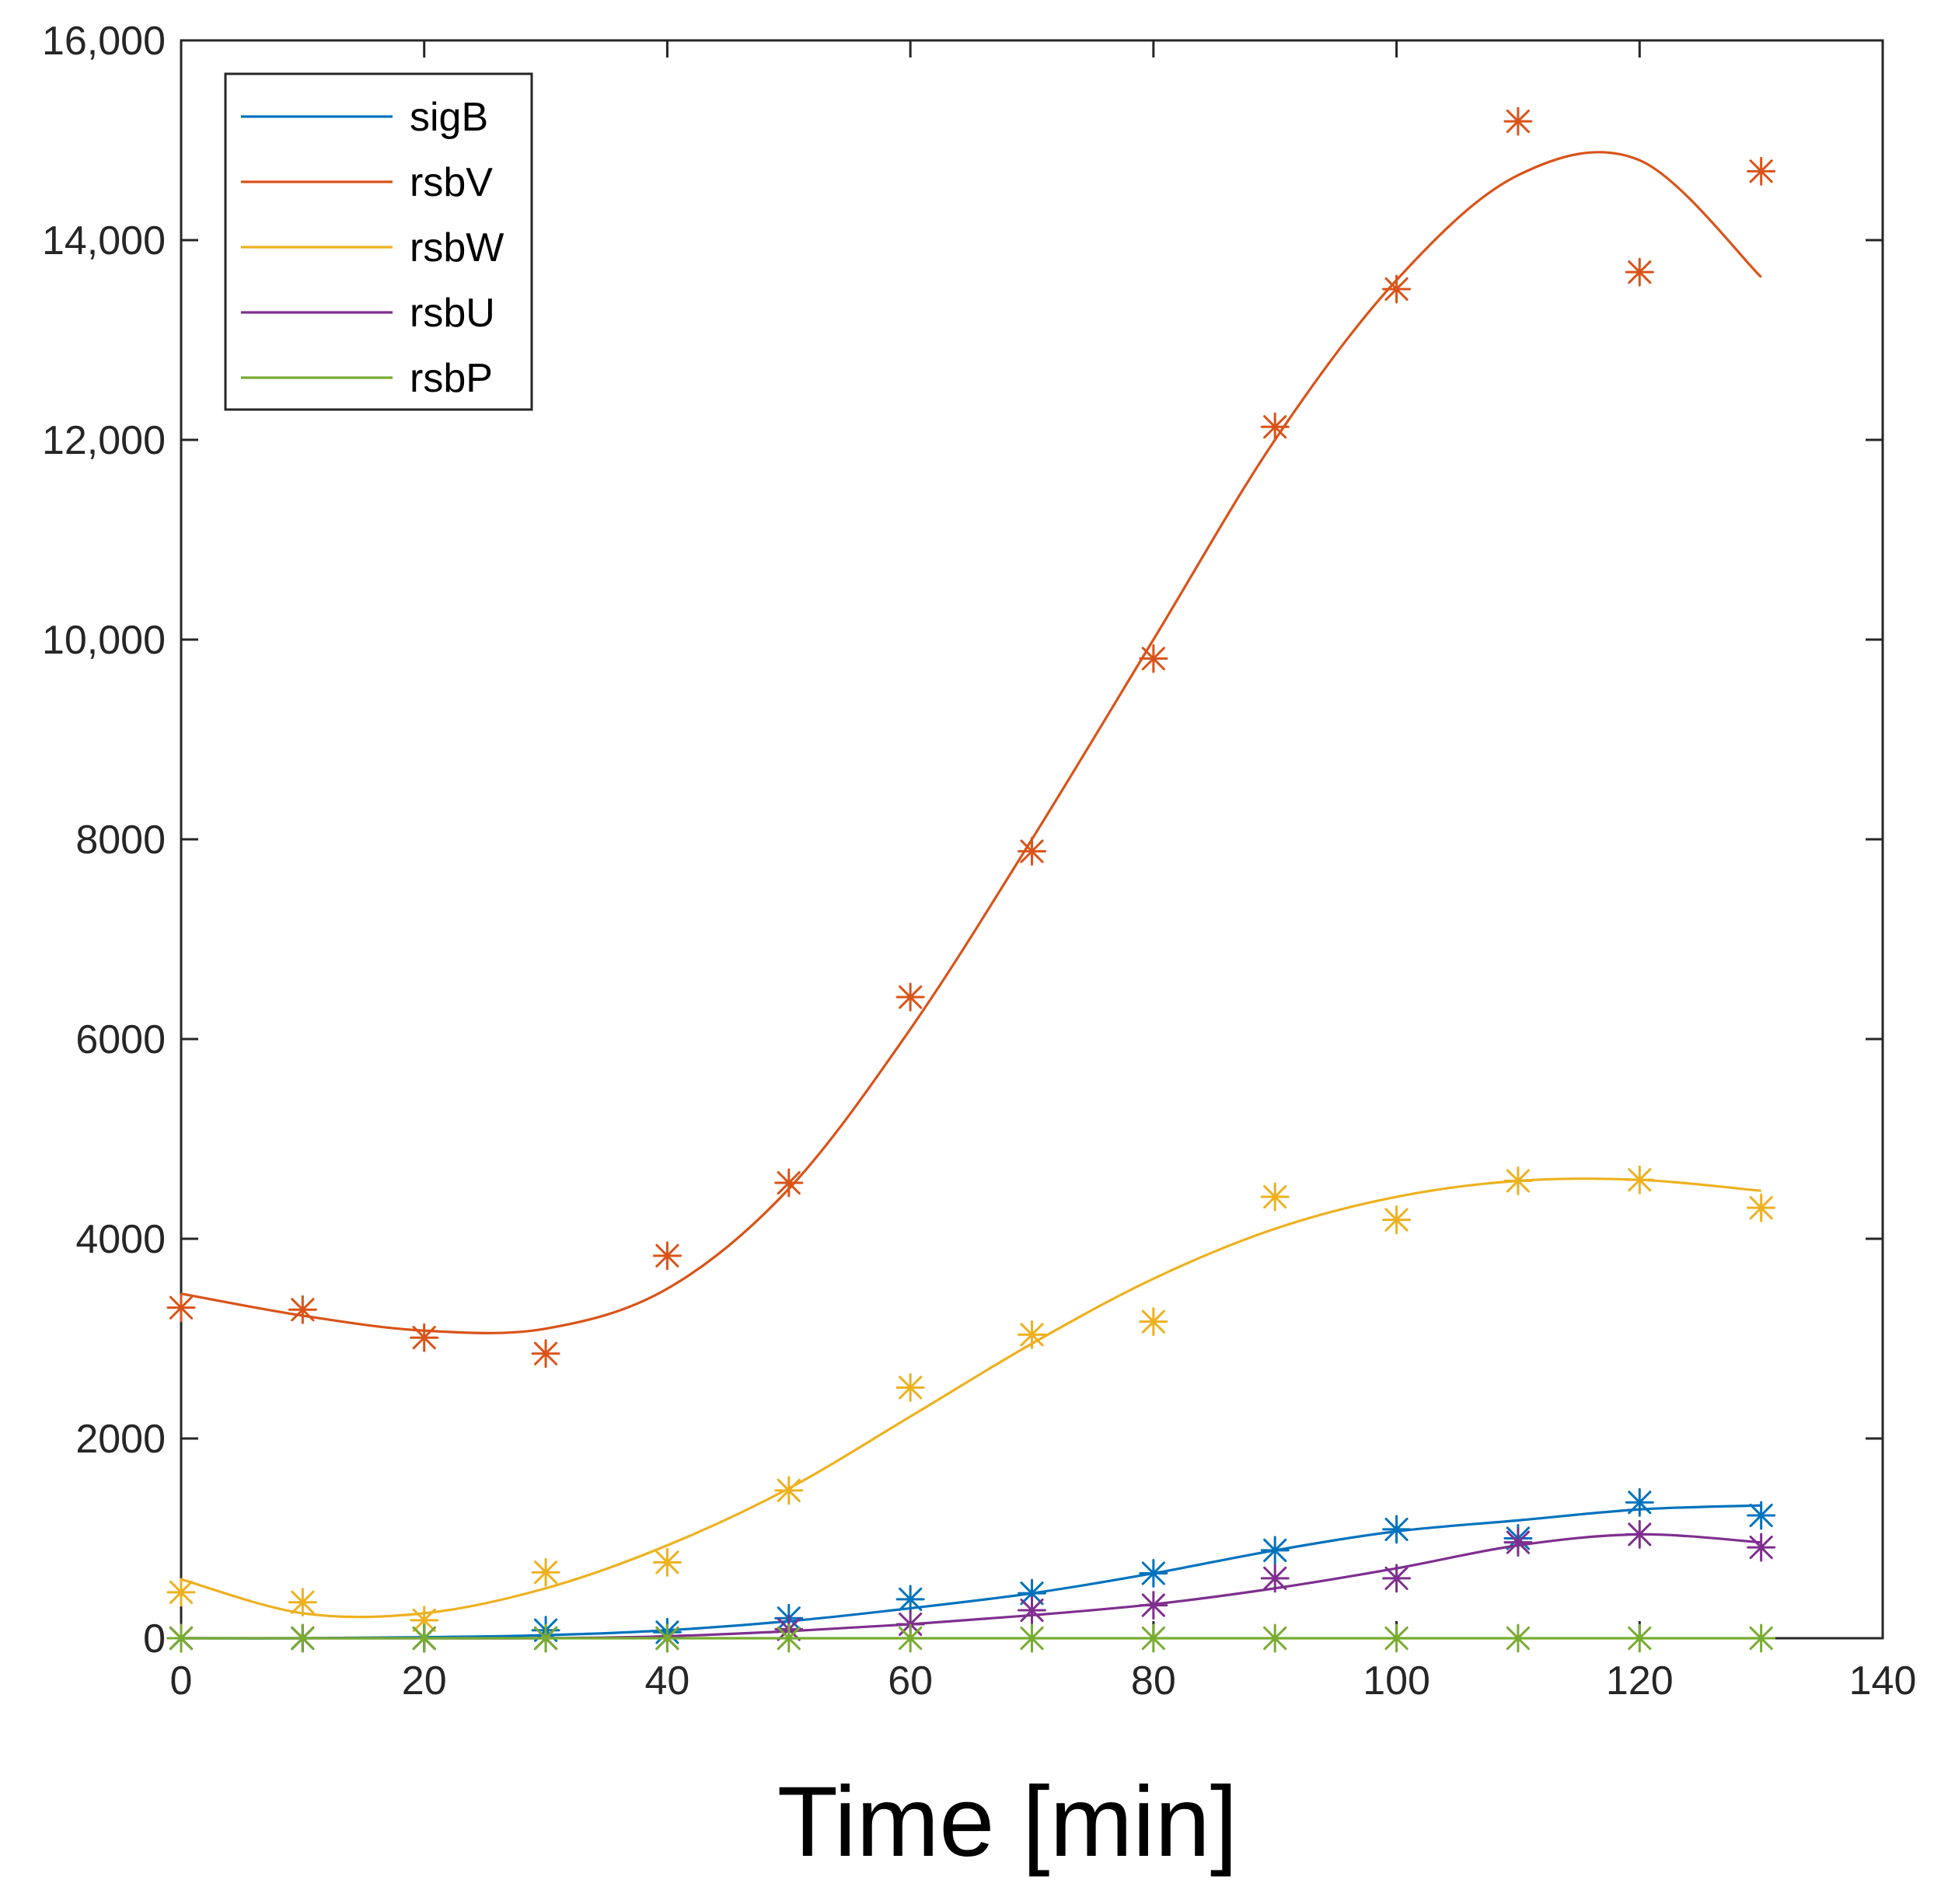 The width and height of the screenshot is (1934, 1904). I want to click on y-tick-label: 0, so click(154, 1639).